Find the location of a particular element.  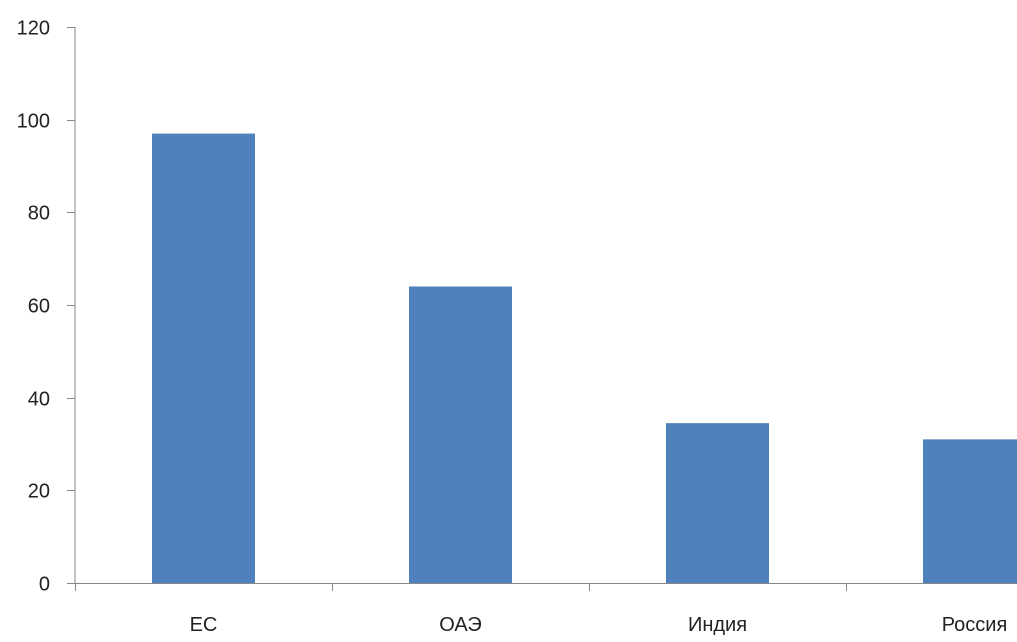

y-tick-label: 100 is located at coordinates (33, 122).